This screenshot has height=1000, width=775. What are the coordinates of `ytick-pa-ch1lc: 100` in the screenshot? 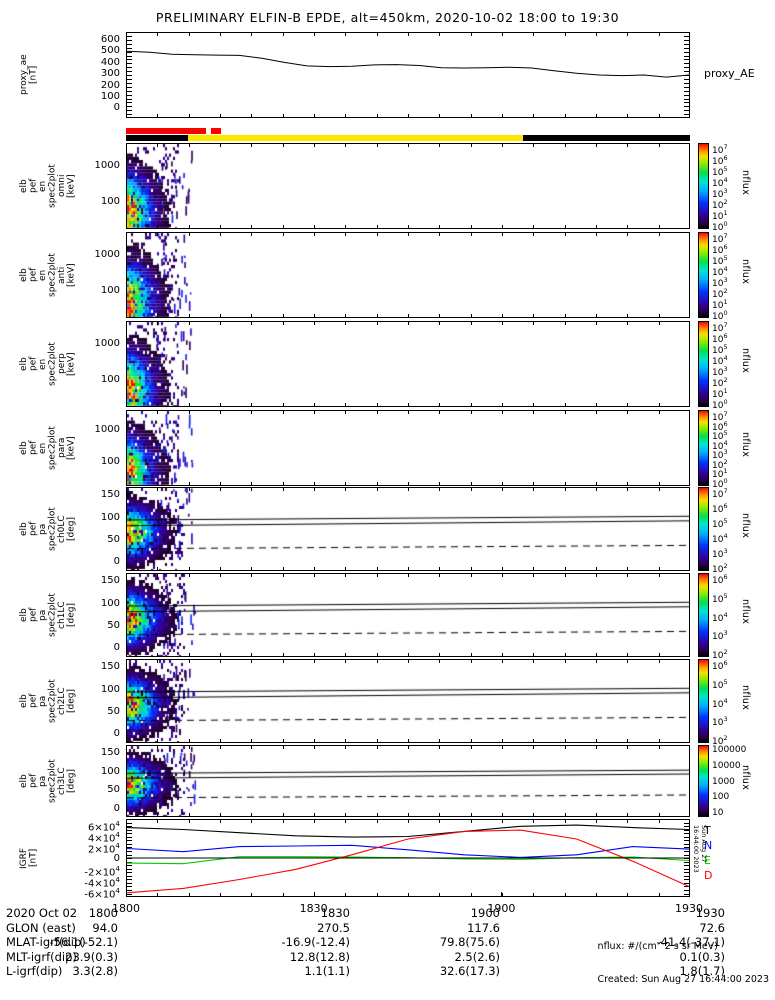 It's located at (110, 603).